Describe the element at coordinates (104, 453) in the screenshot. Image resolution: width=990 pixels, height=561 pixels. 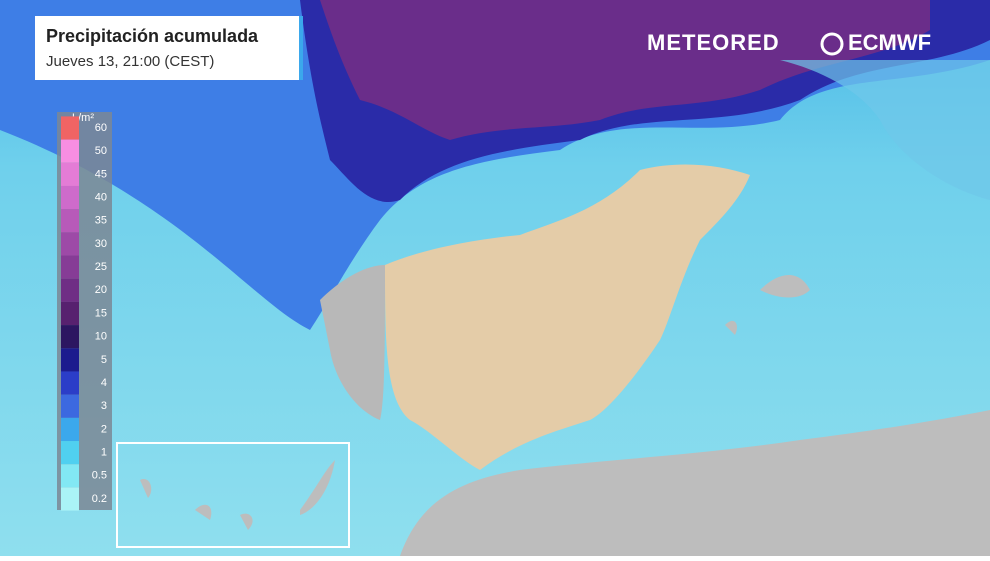
I see `legend-label: 1` at that location.